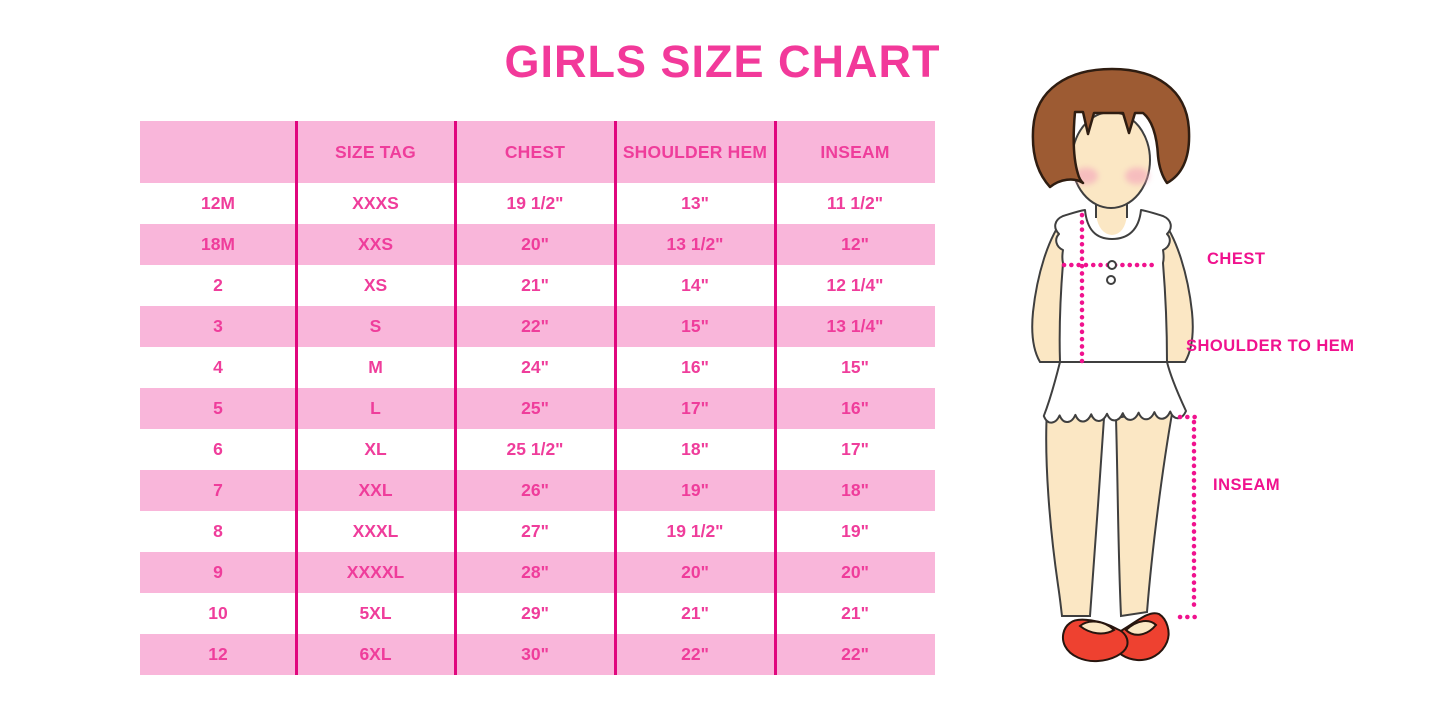 Image resolution: width=1445 pixels, height=723 pixels. Describe the element at coordinates (218, 531) in the screenshot. I see `table-cell: 8` at that location.